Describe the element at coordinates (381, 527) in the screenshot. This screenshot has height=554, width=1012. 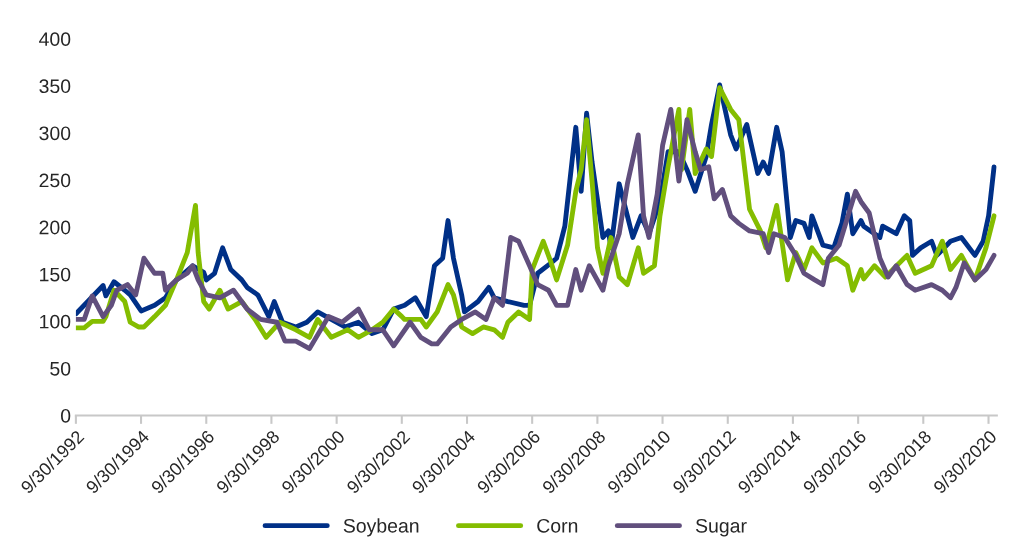
I see `legend-label: Soybean` at that location.